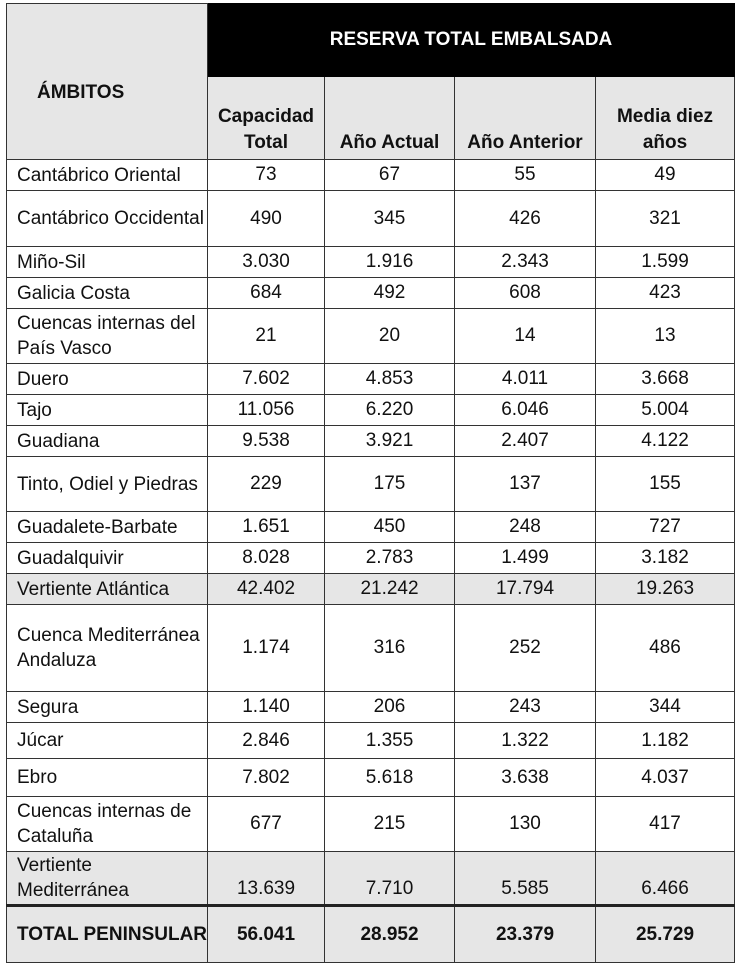 The height and width of the screenshot is (963, 743). What do you see at coordinates (389, 175) in the screenshot?
I see `cell-value: 67` at bounding box center [389, 175].